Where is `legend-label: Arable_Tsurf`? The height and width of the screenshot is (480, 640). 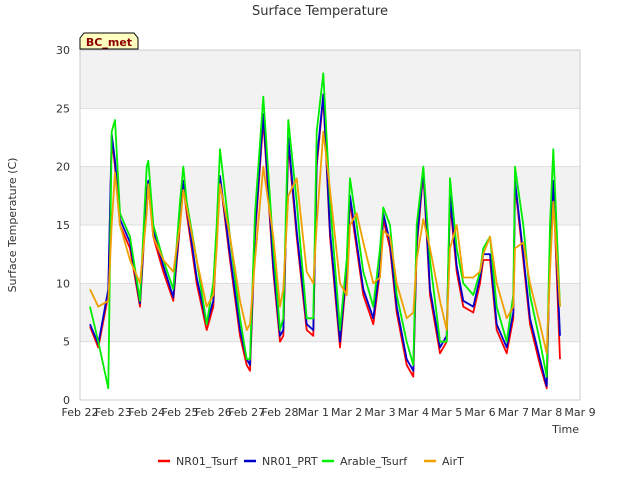
legend-label: Arable_Tsurf is located at coordinates (374, 461).